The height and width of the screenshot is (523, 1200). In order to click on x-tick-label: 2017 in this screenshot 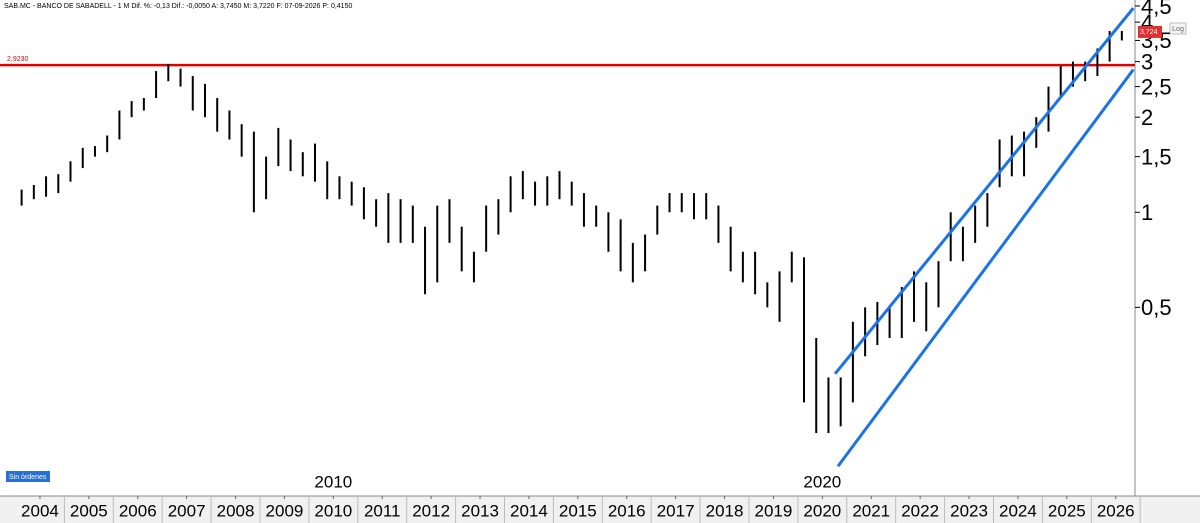, I will do `click(676, 510)`.